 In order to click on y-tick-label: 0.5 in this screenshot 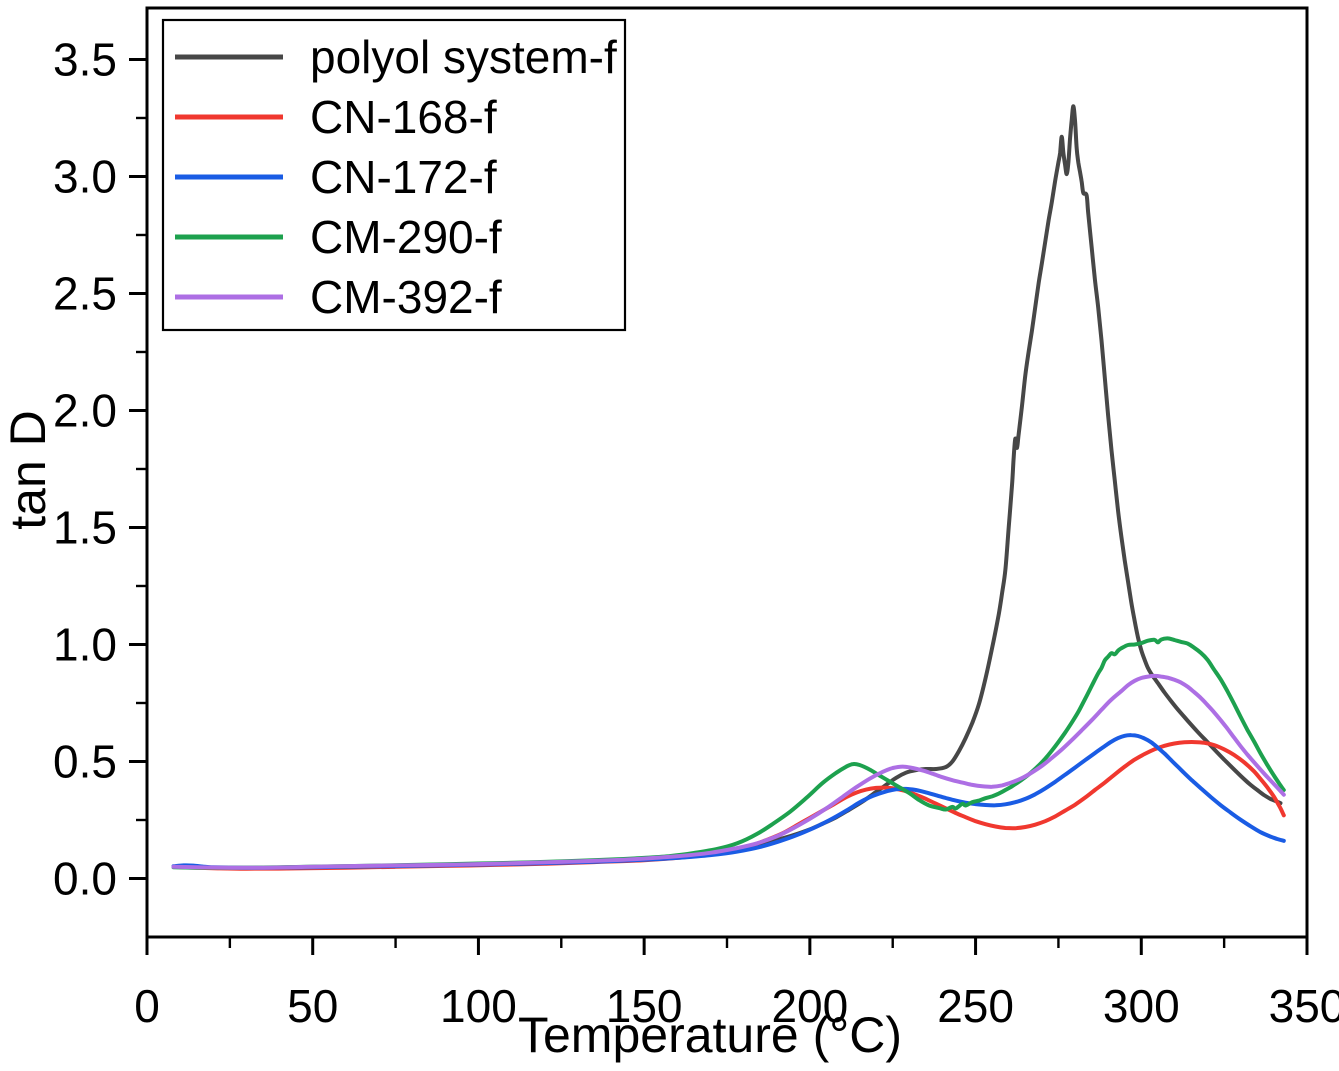, I will do `click(85, 761)`.